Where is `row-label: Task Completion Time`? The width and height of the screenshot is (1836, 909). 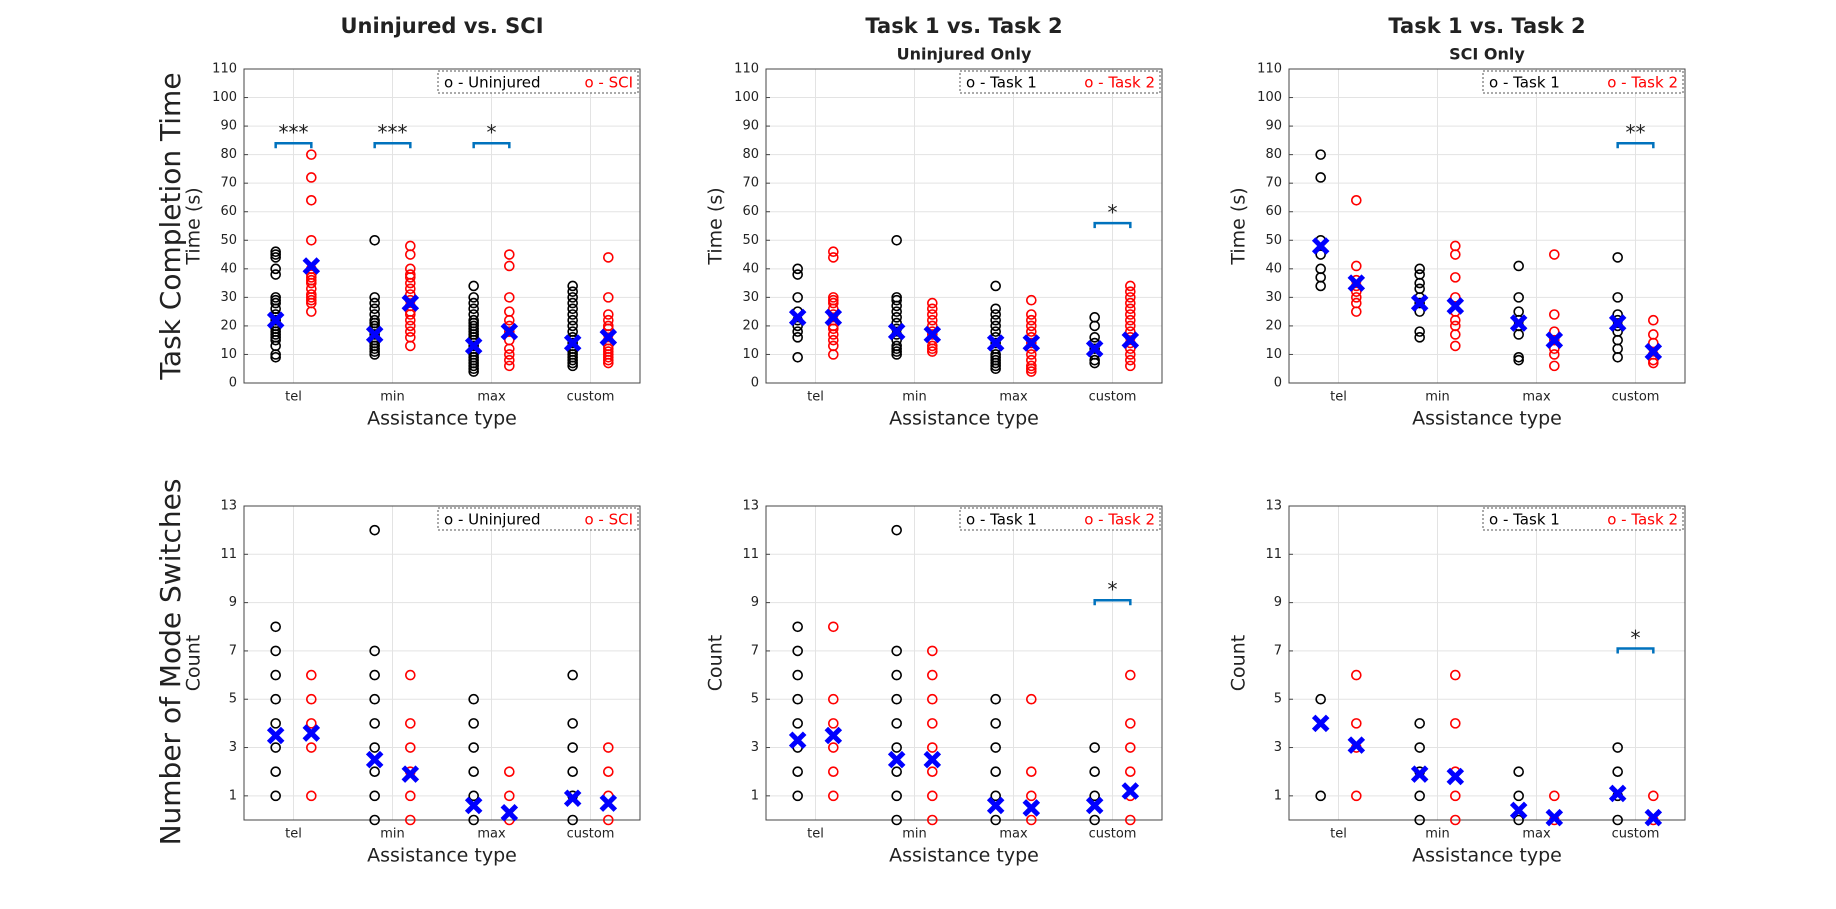 row-label: Task Completion Time is located at coordinates (170, 226).